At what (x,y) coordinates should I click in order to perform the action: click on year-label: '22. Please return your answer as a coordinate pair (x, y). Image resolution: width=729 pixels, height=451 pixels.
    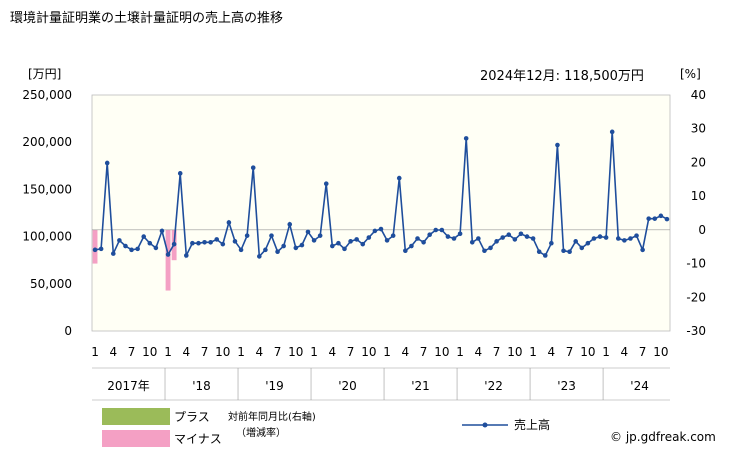
    Looking at the image, I should click on (493, 386).